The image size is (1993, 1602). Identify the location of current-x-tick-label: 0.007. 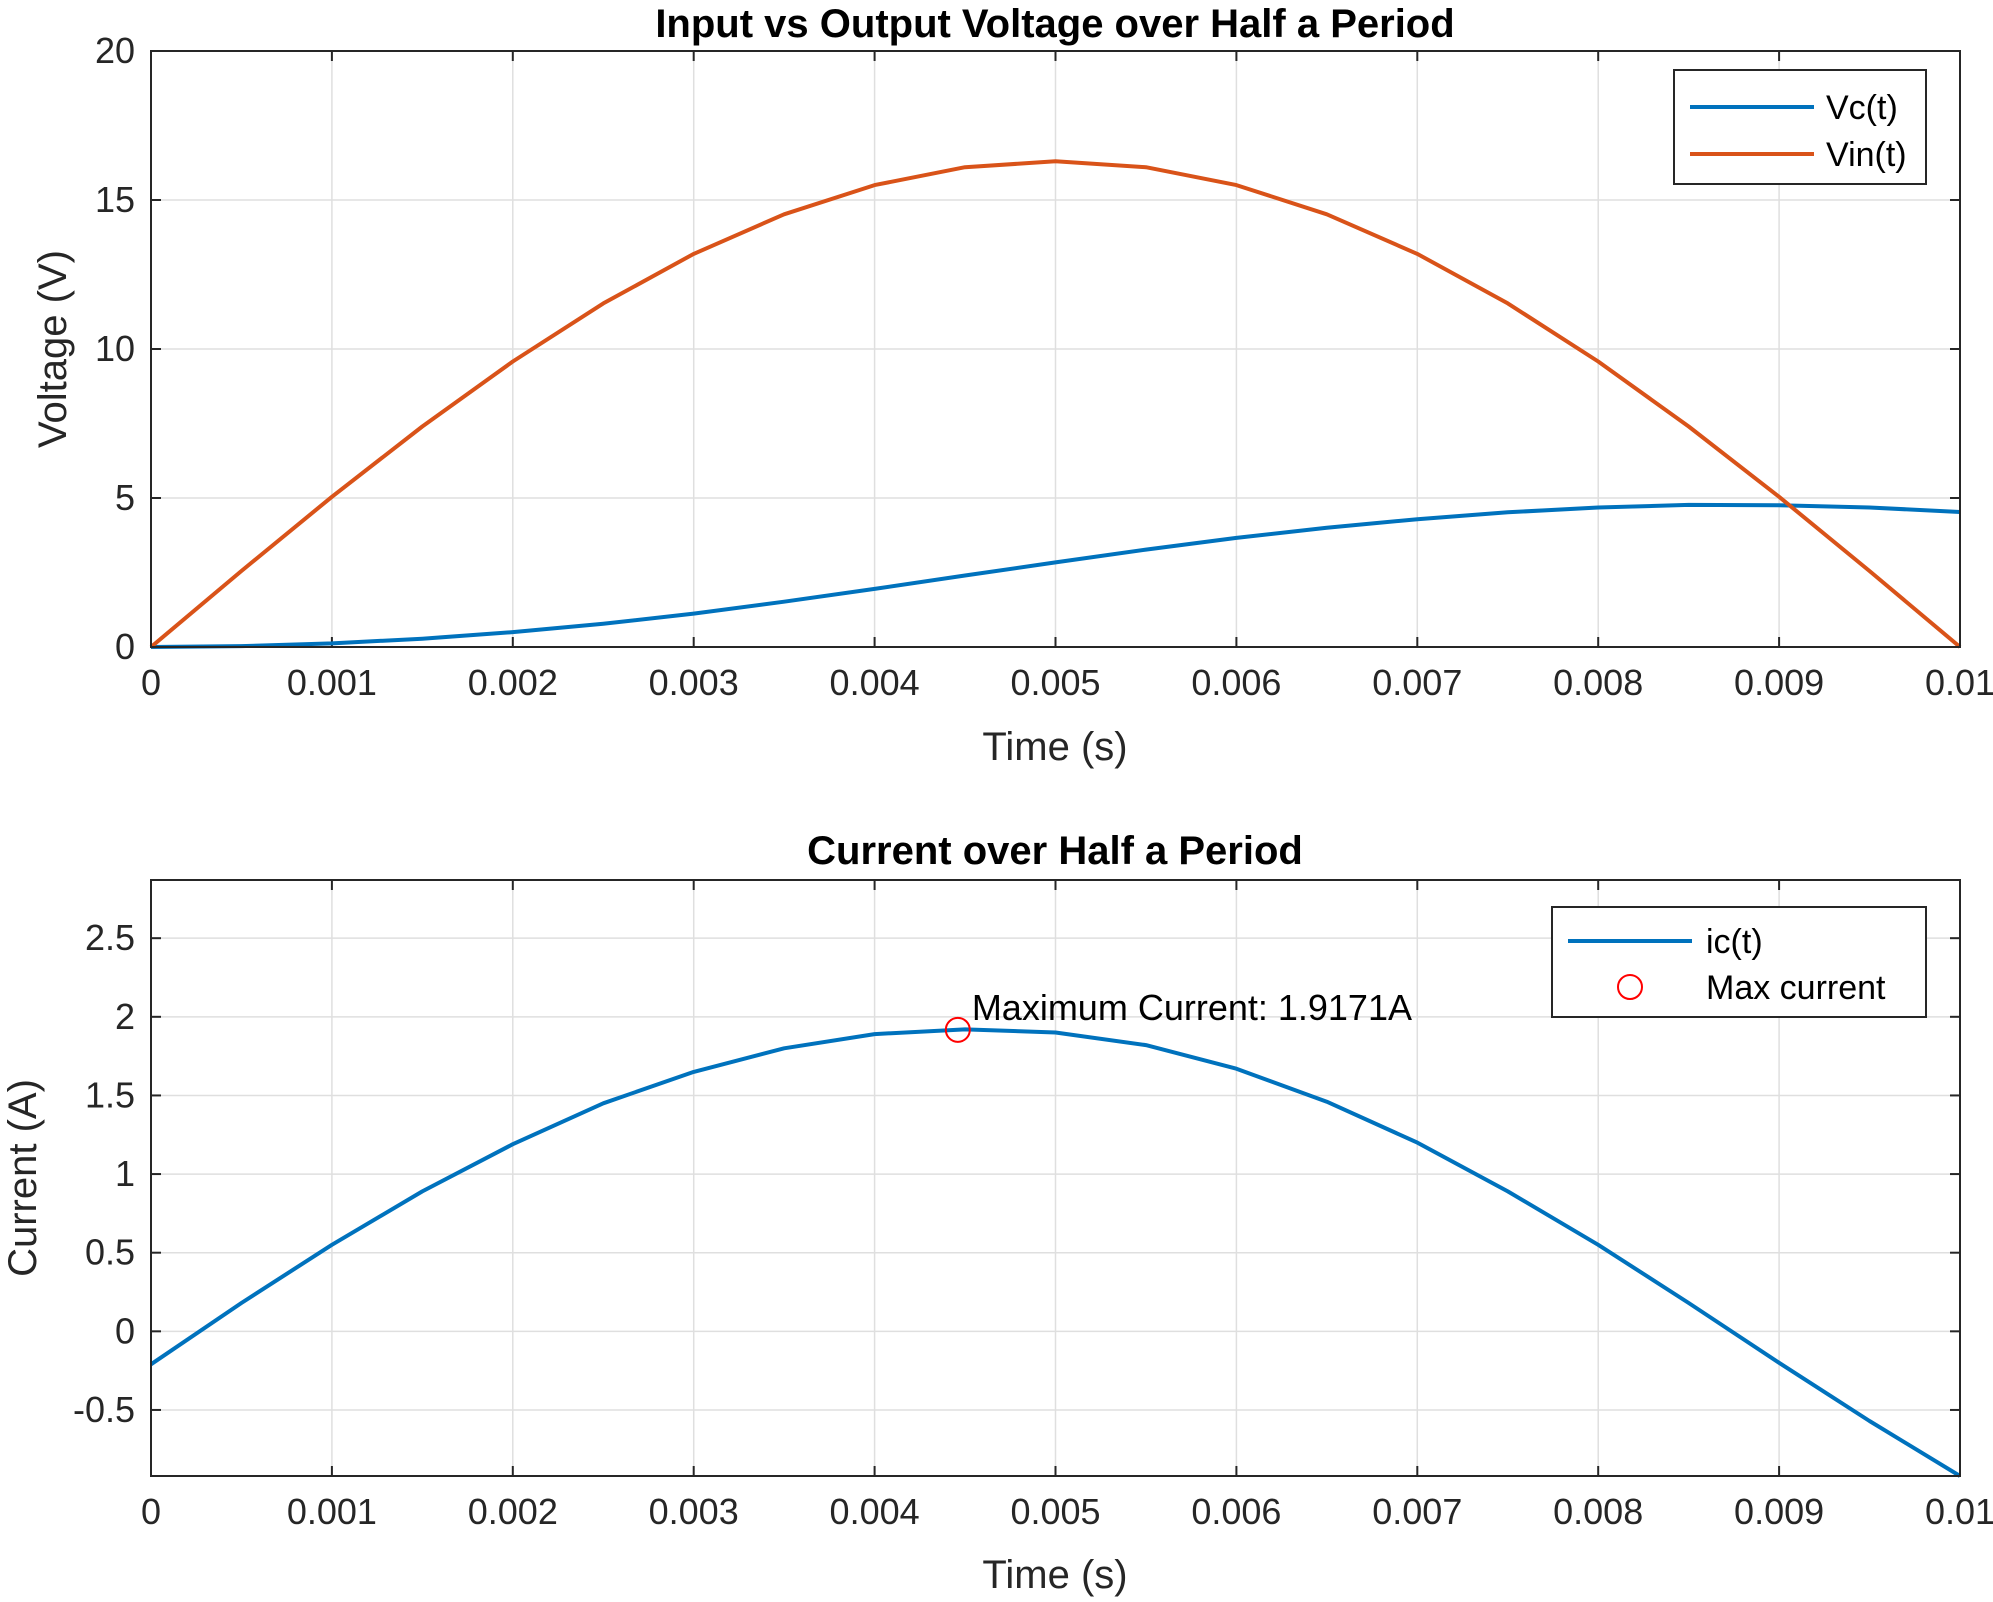
(1417, 1511).